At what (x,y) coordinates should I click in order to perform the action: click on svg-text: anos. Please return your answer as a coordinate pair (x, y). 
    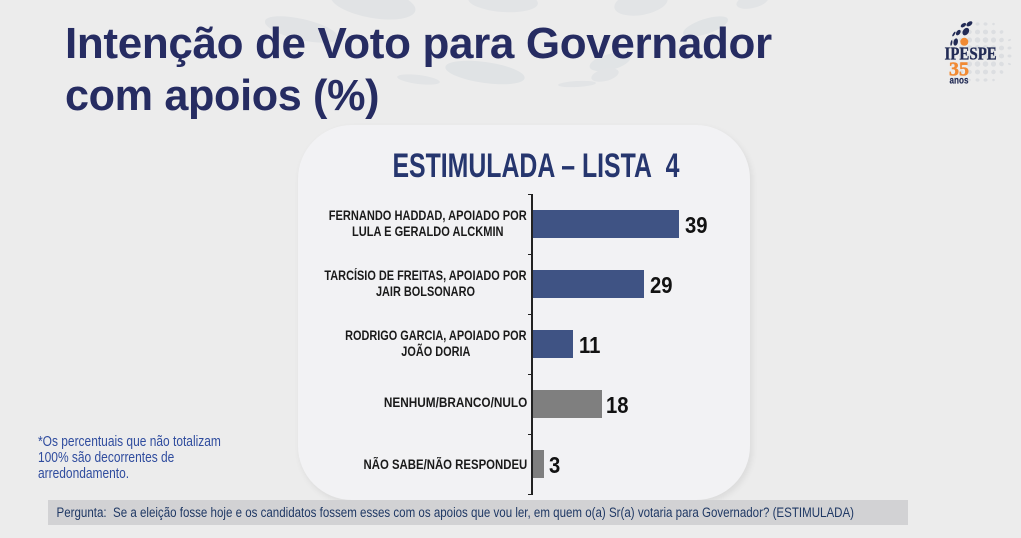
    Looking at the image, I should click on (959, 81).